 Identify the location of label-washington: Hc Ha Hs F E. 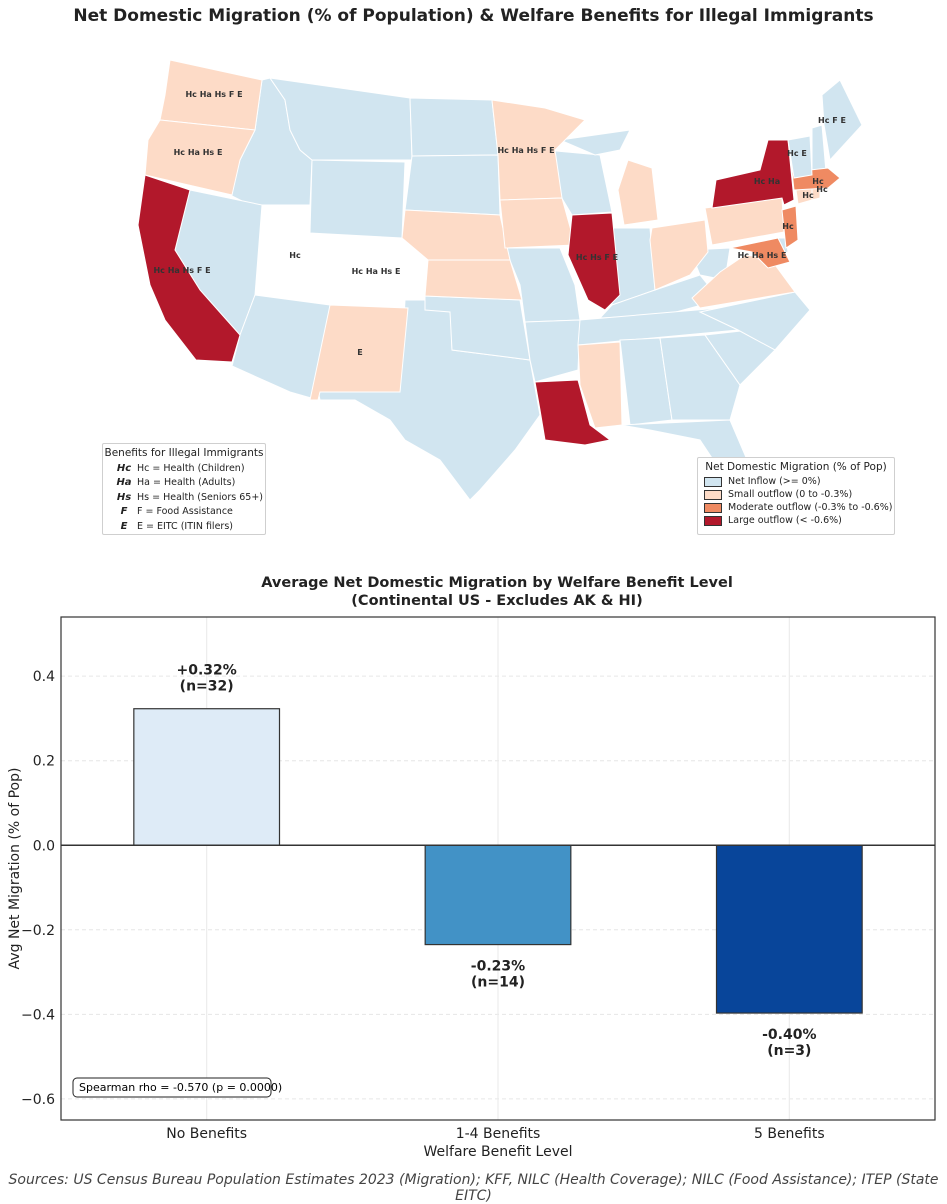
(213, 94).